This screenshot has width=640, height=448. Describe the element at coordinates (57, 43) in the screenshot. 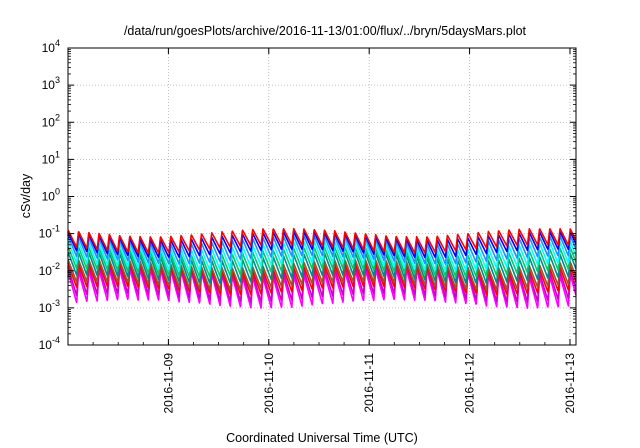

I see `y-tick-exponent: 4` at that location.